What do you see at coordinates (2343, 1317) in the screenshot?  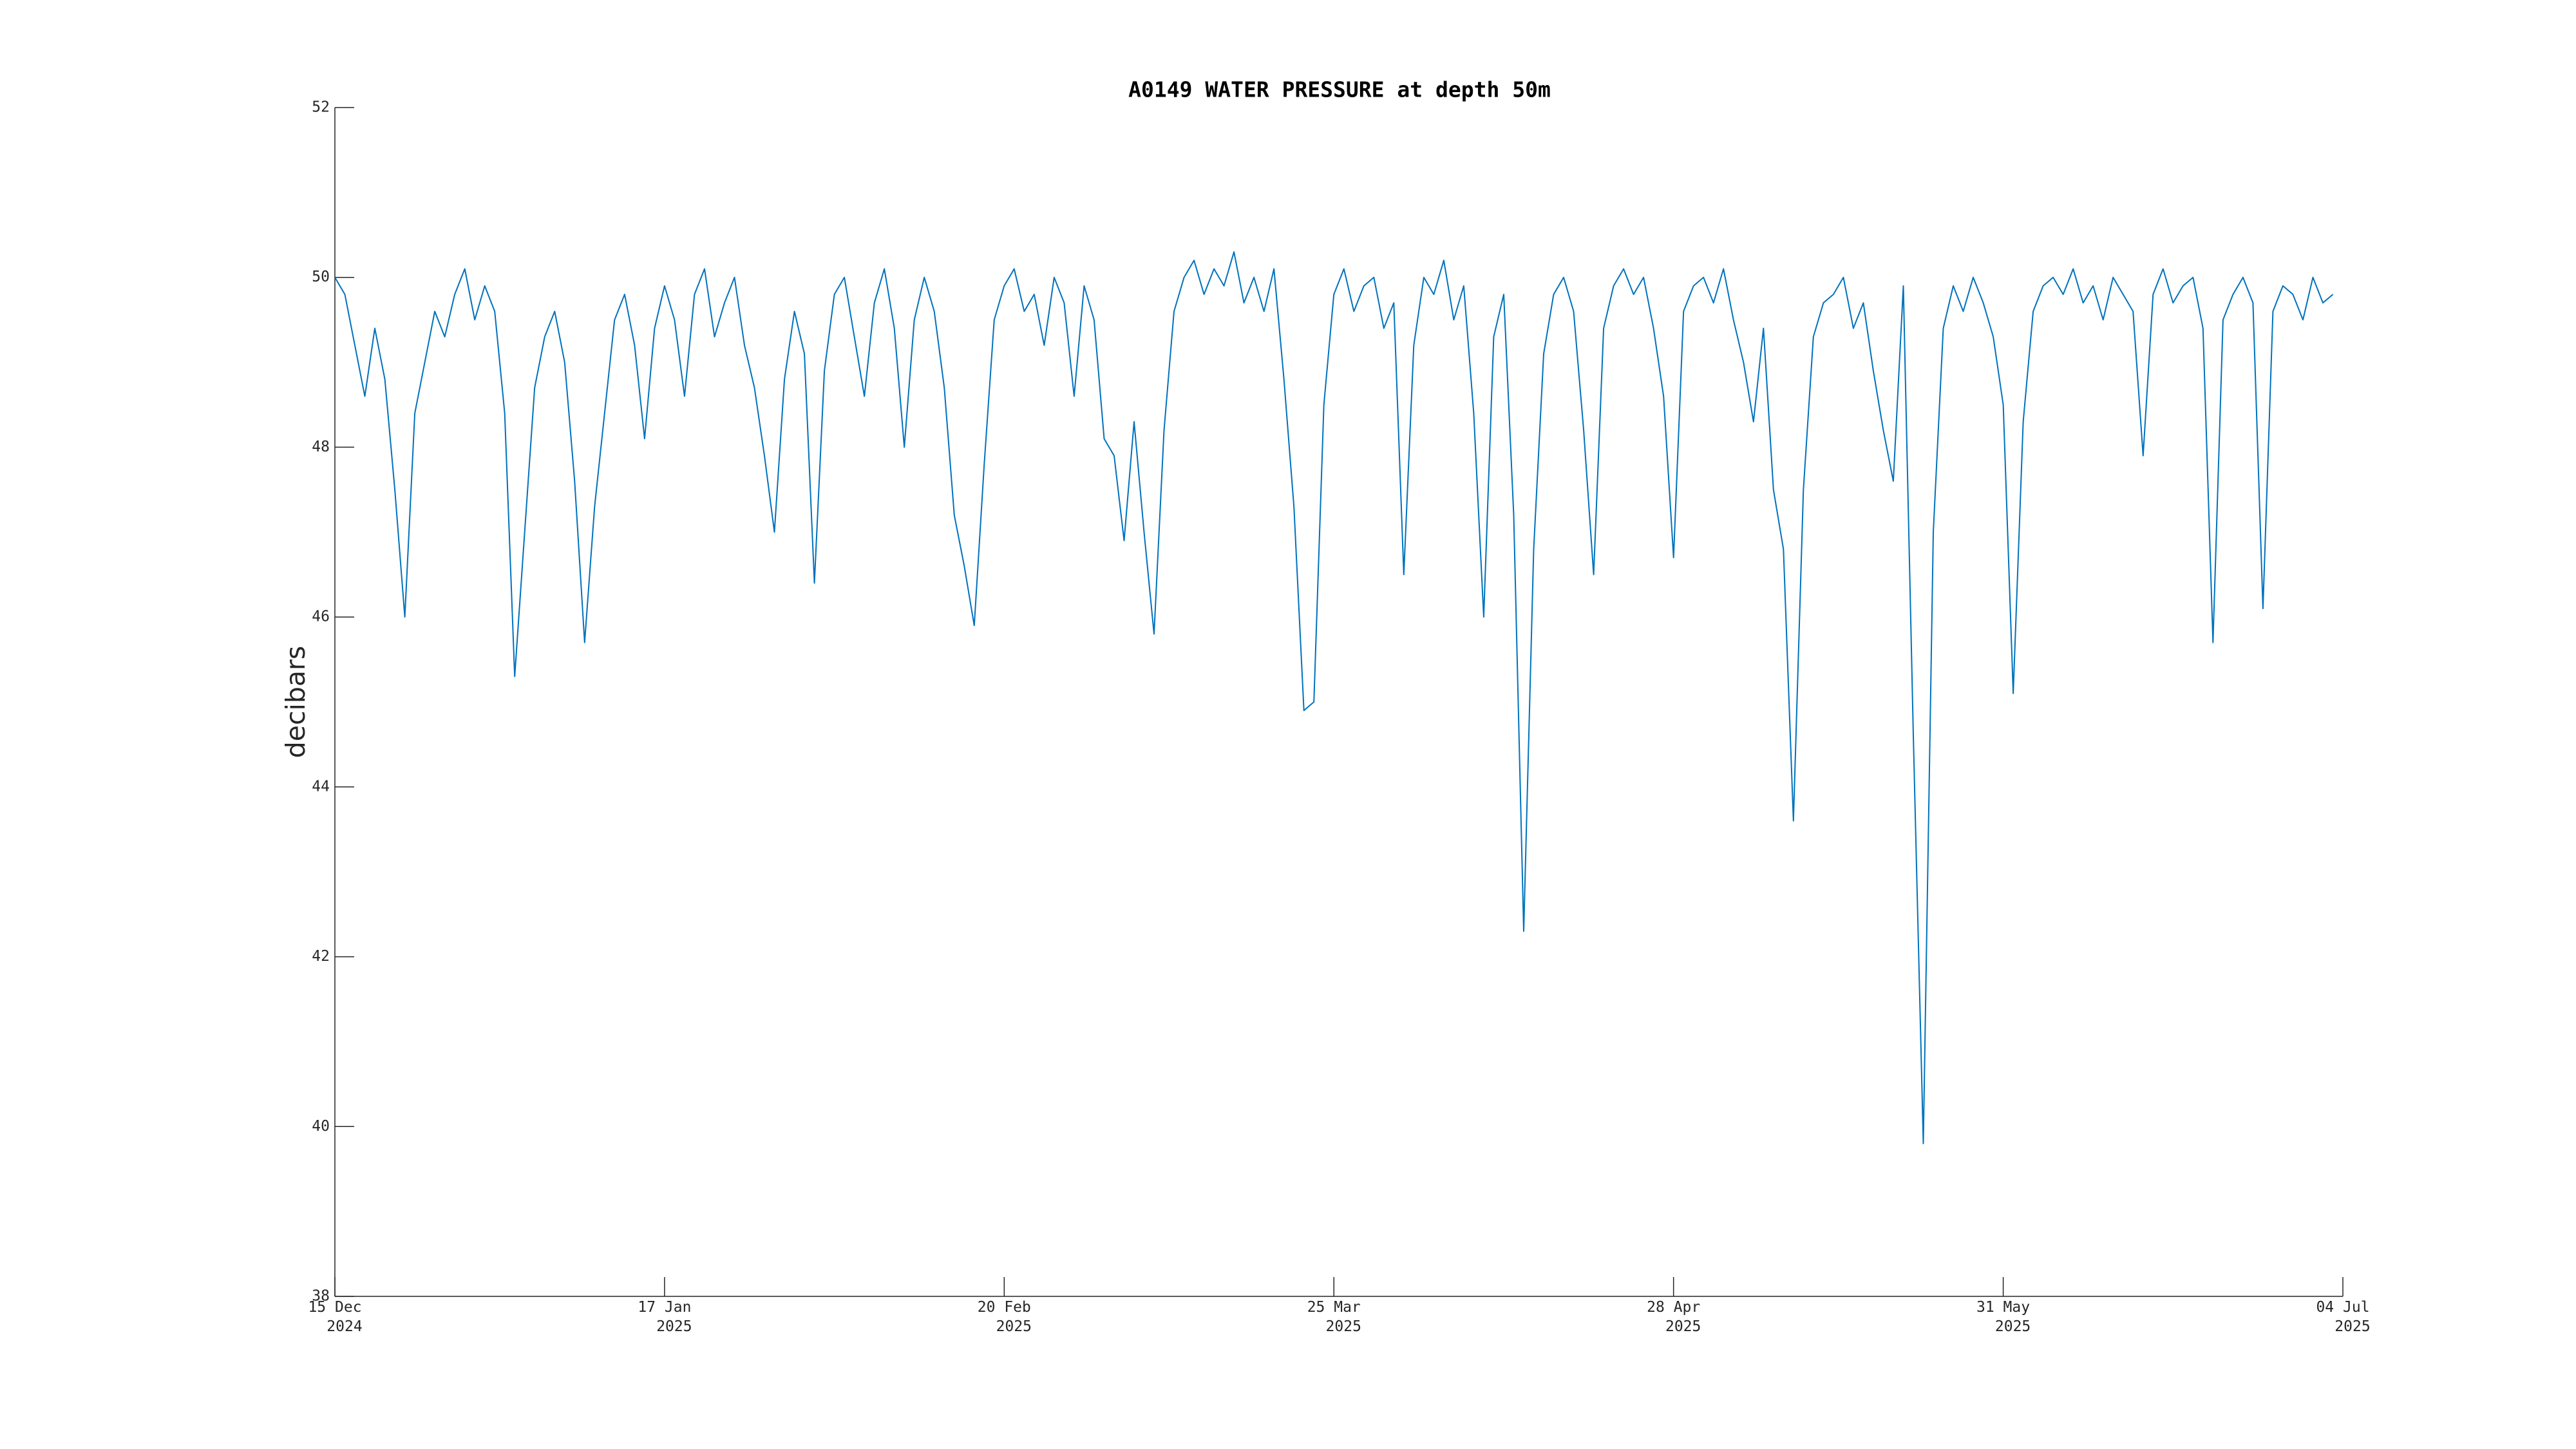 I see `x-tick-label: 04 Jul 2025` at bounding box center [2343, 1317].